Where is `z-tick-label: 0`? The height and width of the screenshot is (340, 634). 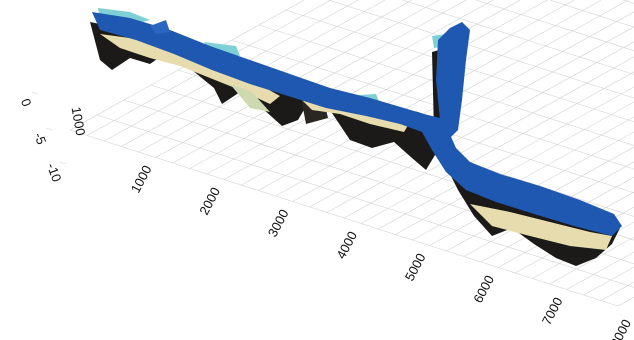
z-tick-label: 0 is located at coordinates (26, 102).